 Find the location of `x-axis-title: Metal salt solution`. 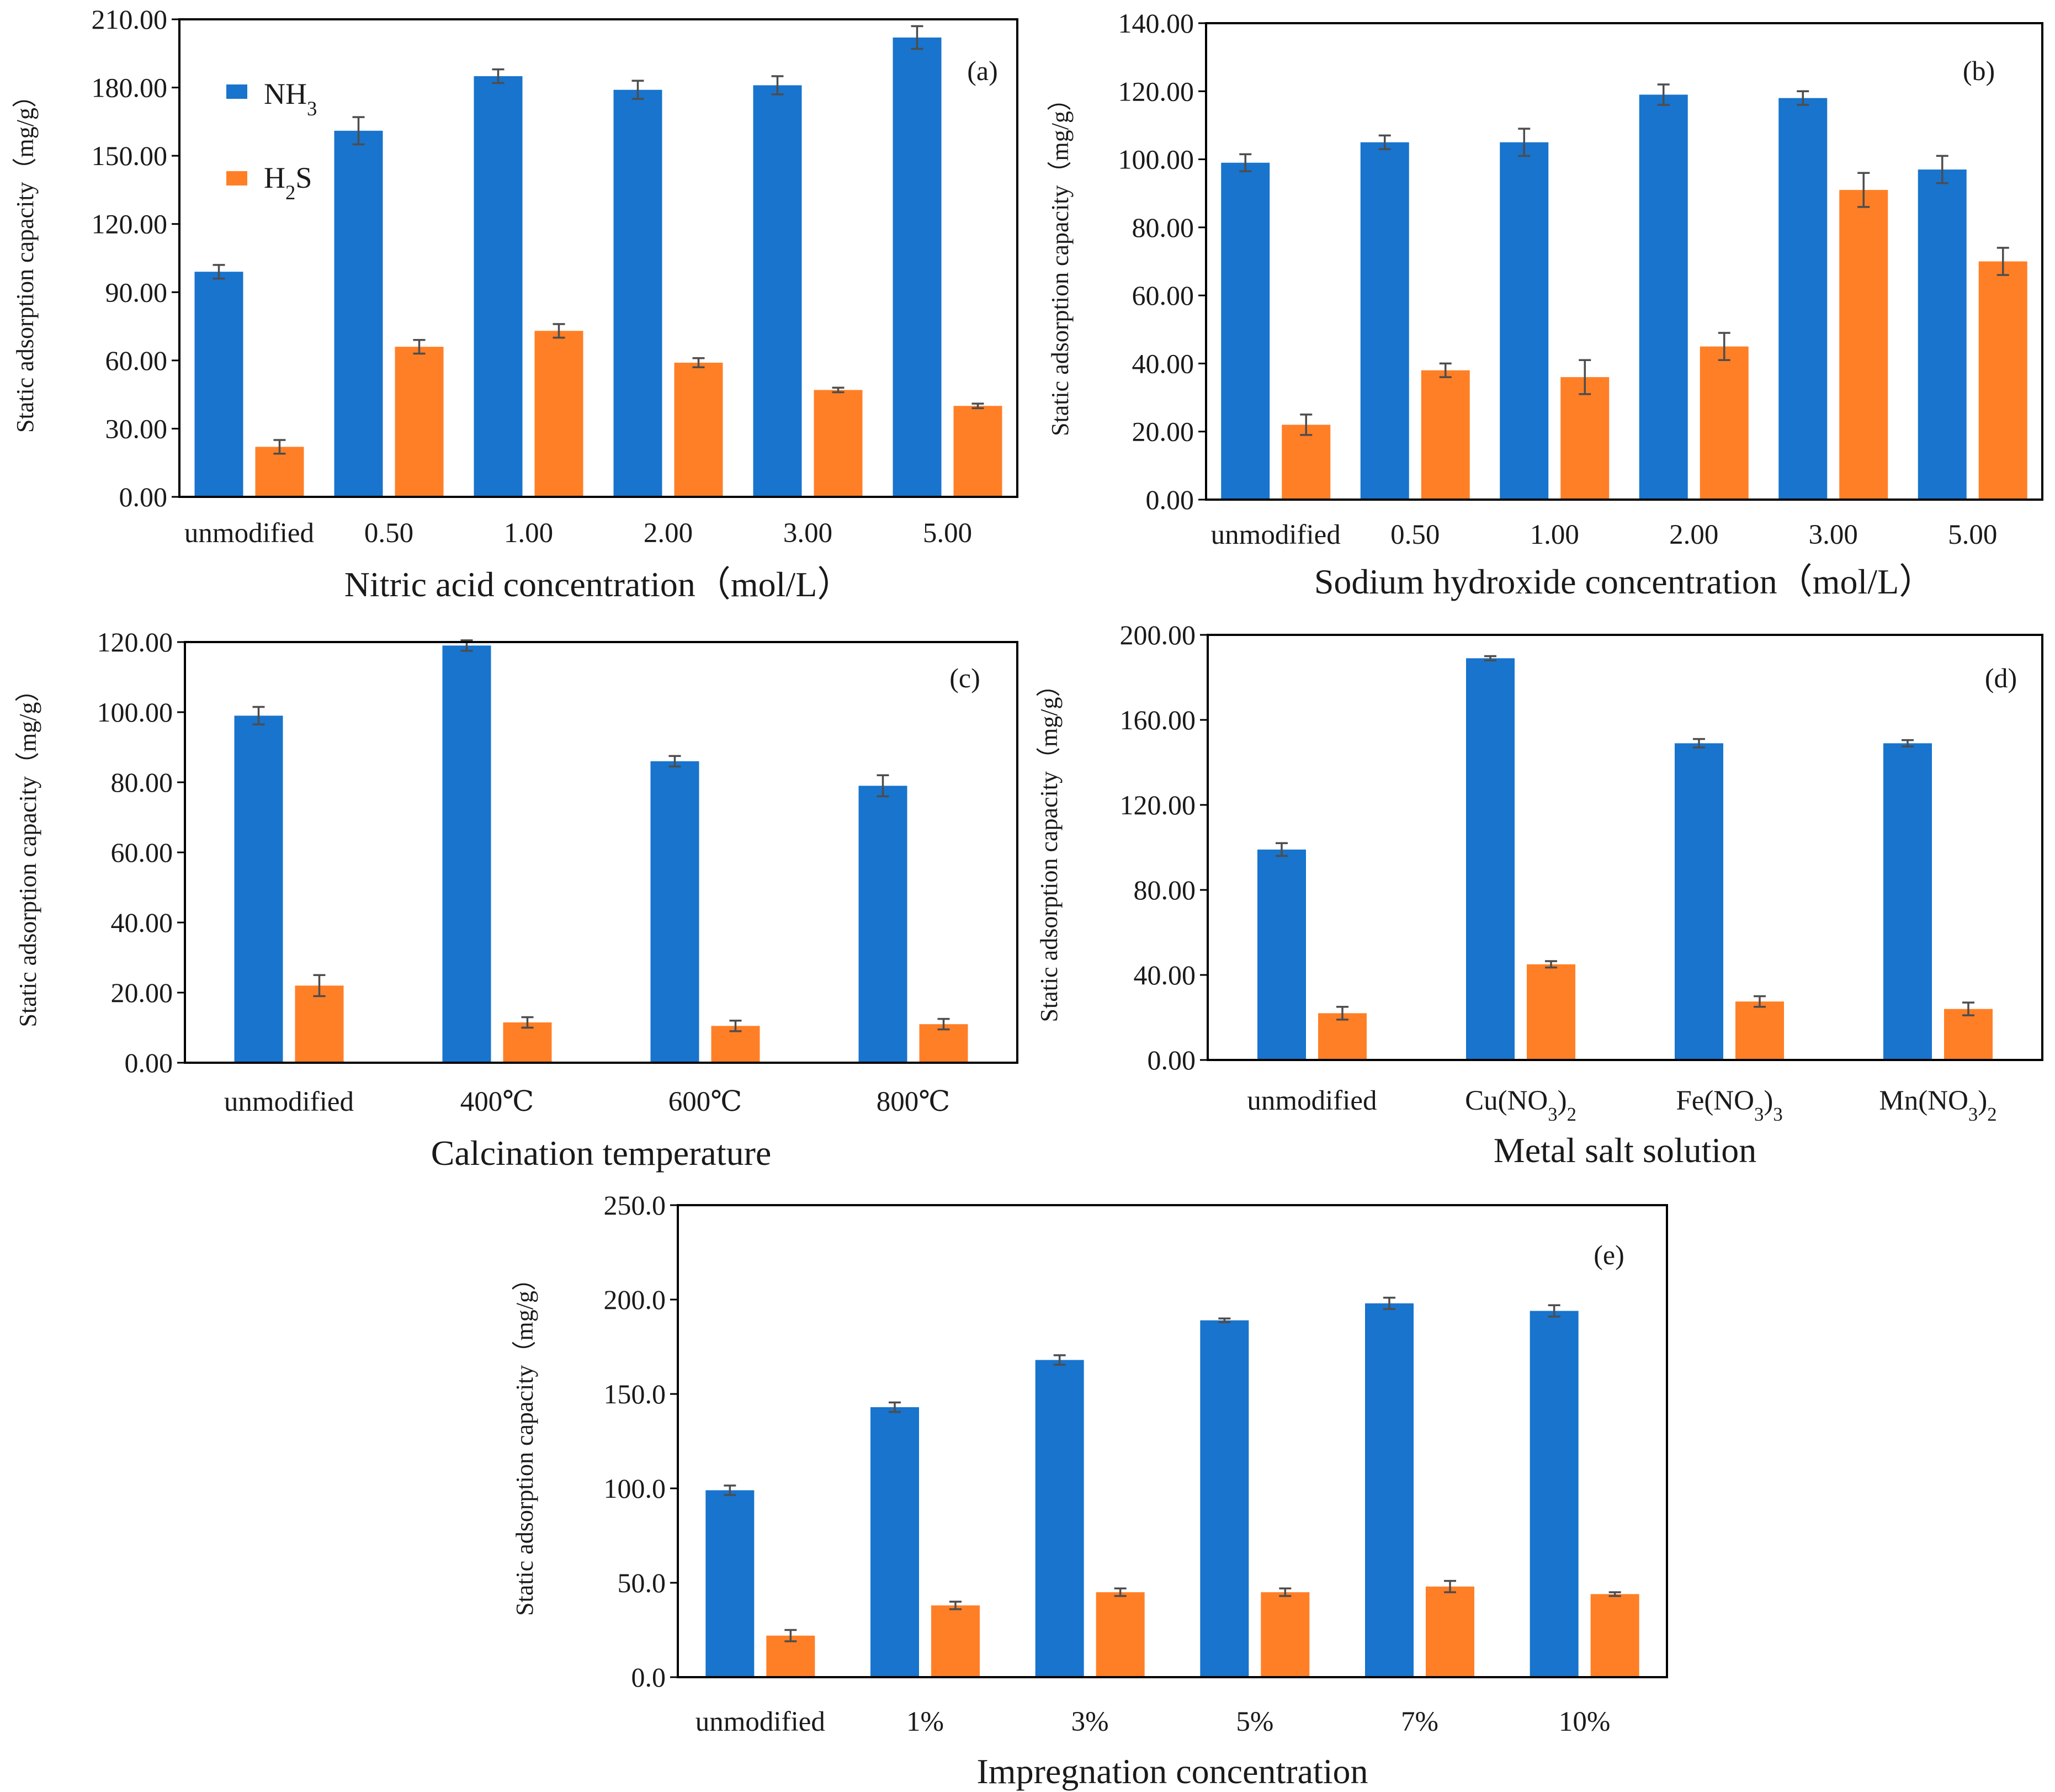

x-axis-title: Metal salt solution is located at coordinates (1625, 1150).